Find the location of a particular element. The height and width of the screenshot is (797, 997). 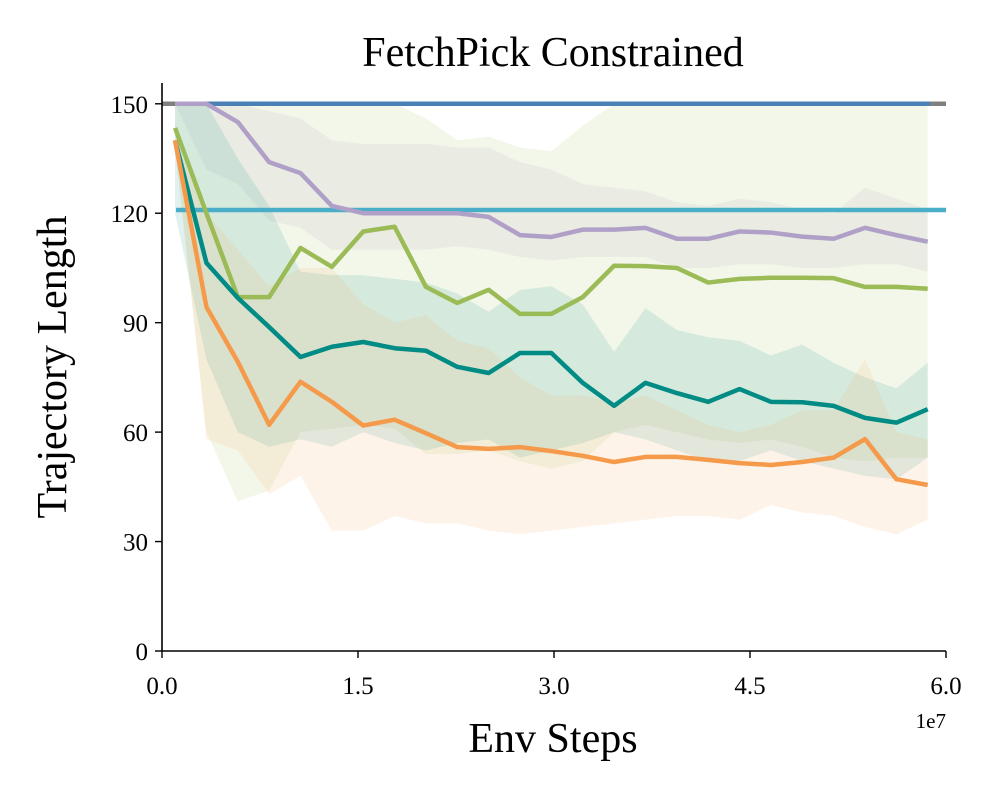

y-tick-label: 60 is located at coordinates (135, 433).